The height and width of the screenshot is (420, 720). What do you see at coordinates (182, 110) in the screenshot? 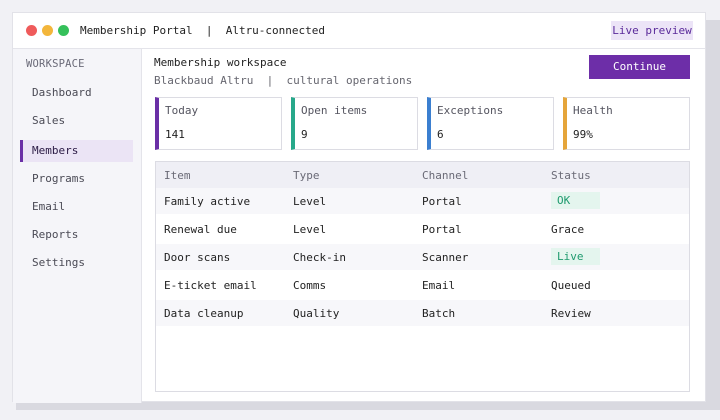
I see `stat-card-label: Today` at bounding box center [182, 110].